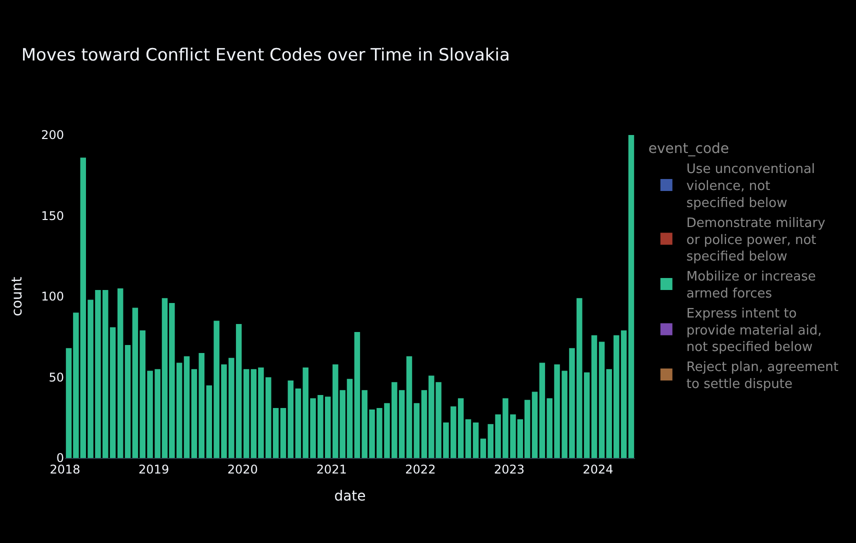 The height and width of the screenshot is (543, 856). What do you see at coordinates (52, 135) in the screenshot?
I see `y-tick-label: 200` at bounding box center [52, 135].